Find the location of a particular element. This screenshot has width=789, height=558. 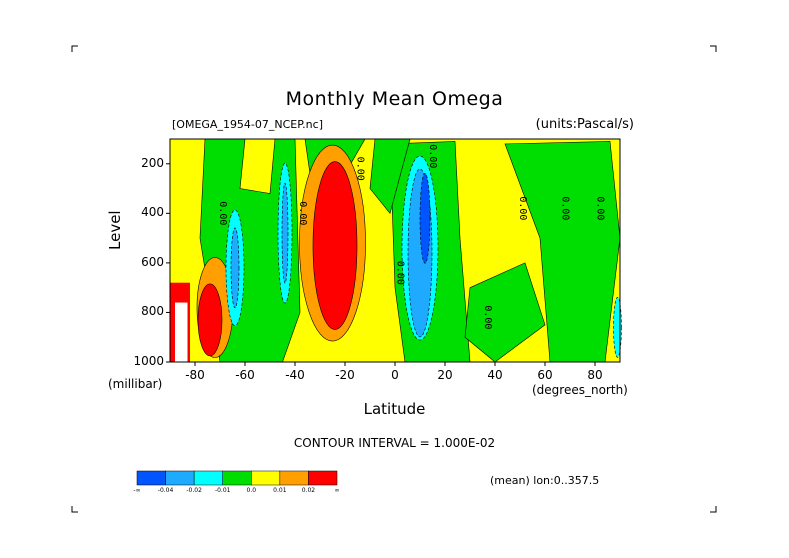

blob-deepblue-itcz is located at coordinates (425, 218).